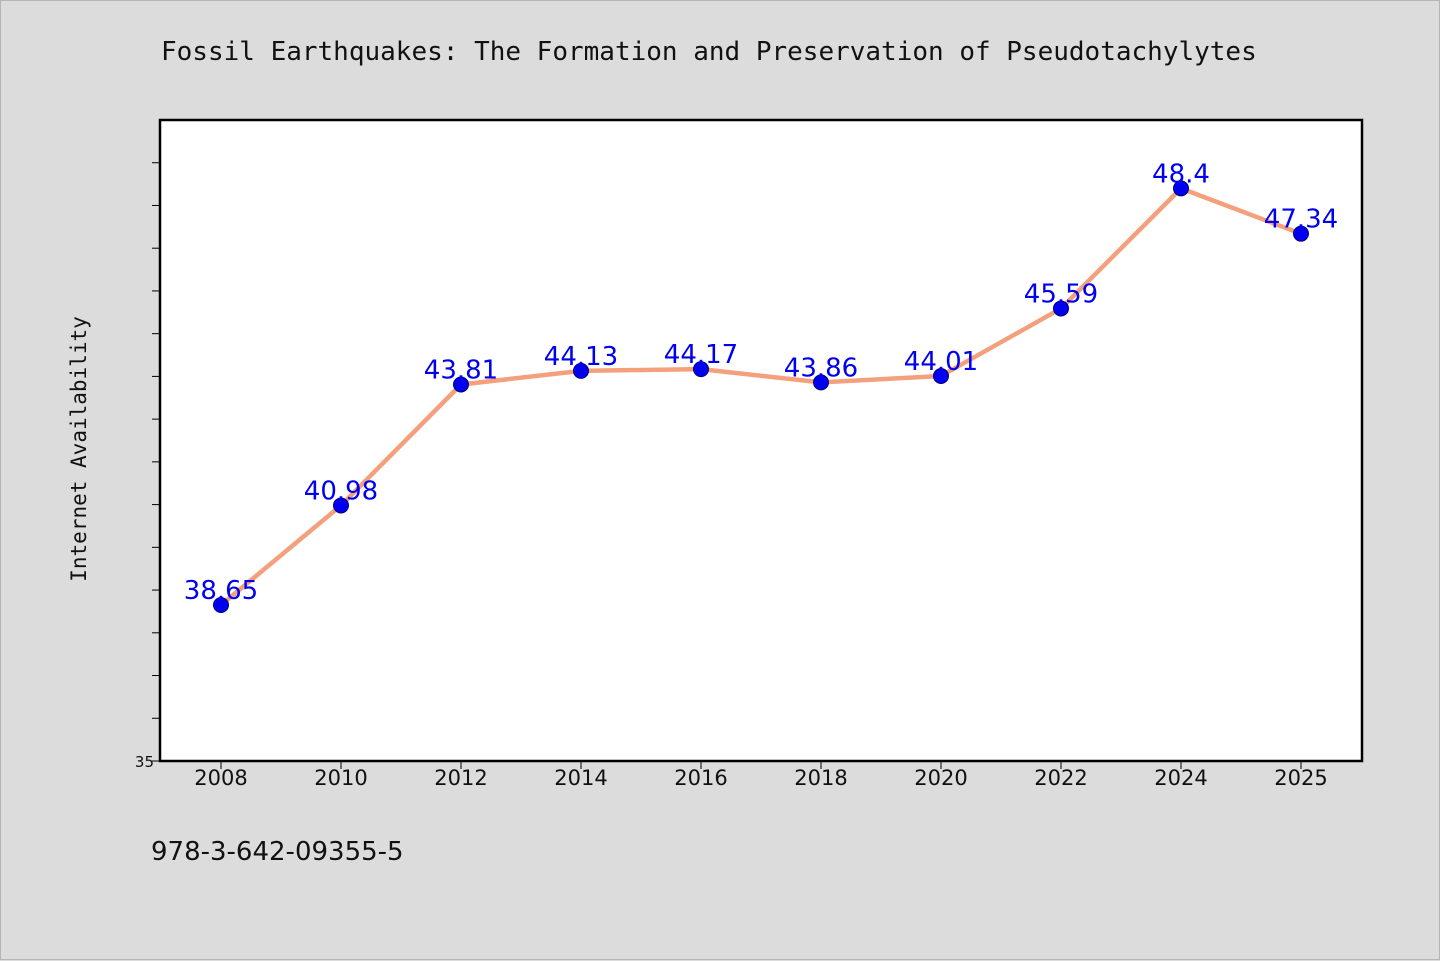 The height and width of the screenshot is (961, 1440). Describe the element at coordinates (761, 775) in the screenshot. I see `x-axis-ticks: 2008 2010 2012 2014 2016 2018 2020 2022 2024 2025` at that location.